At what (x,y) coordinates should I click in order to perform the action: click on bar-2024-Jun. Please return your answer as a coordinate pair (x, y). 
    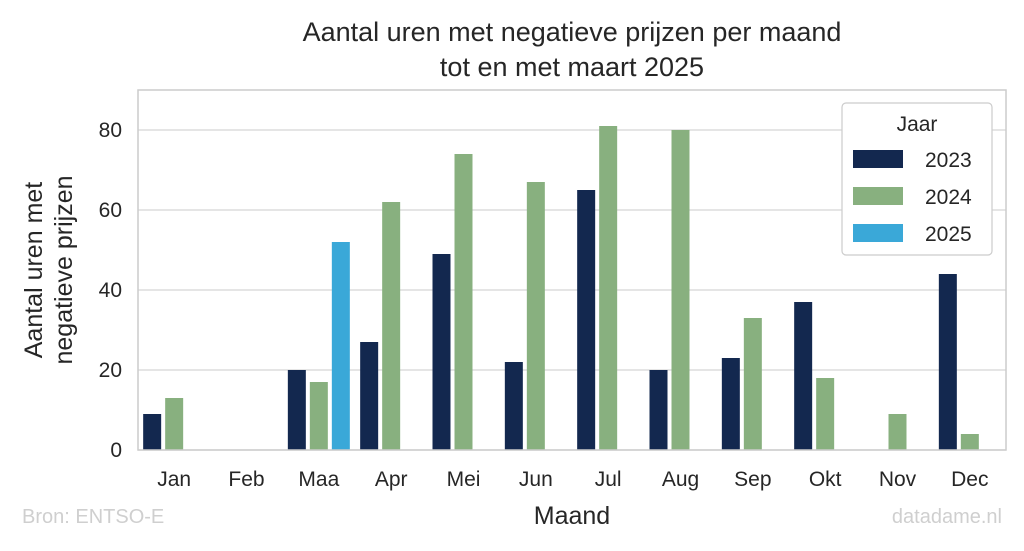
    Looking at the image, I should click on (535, 316).